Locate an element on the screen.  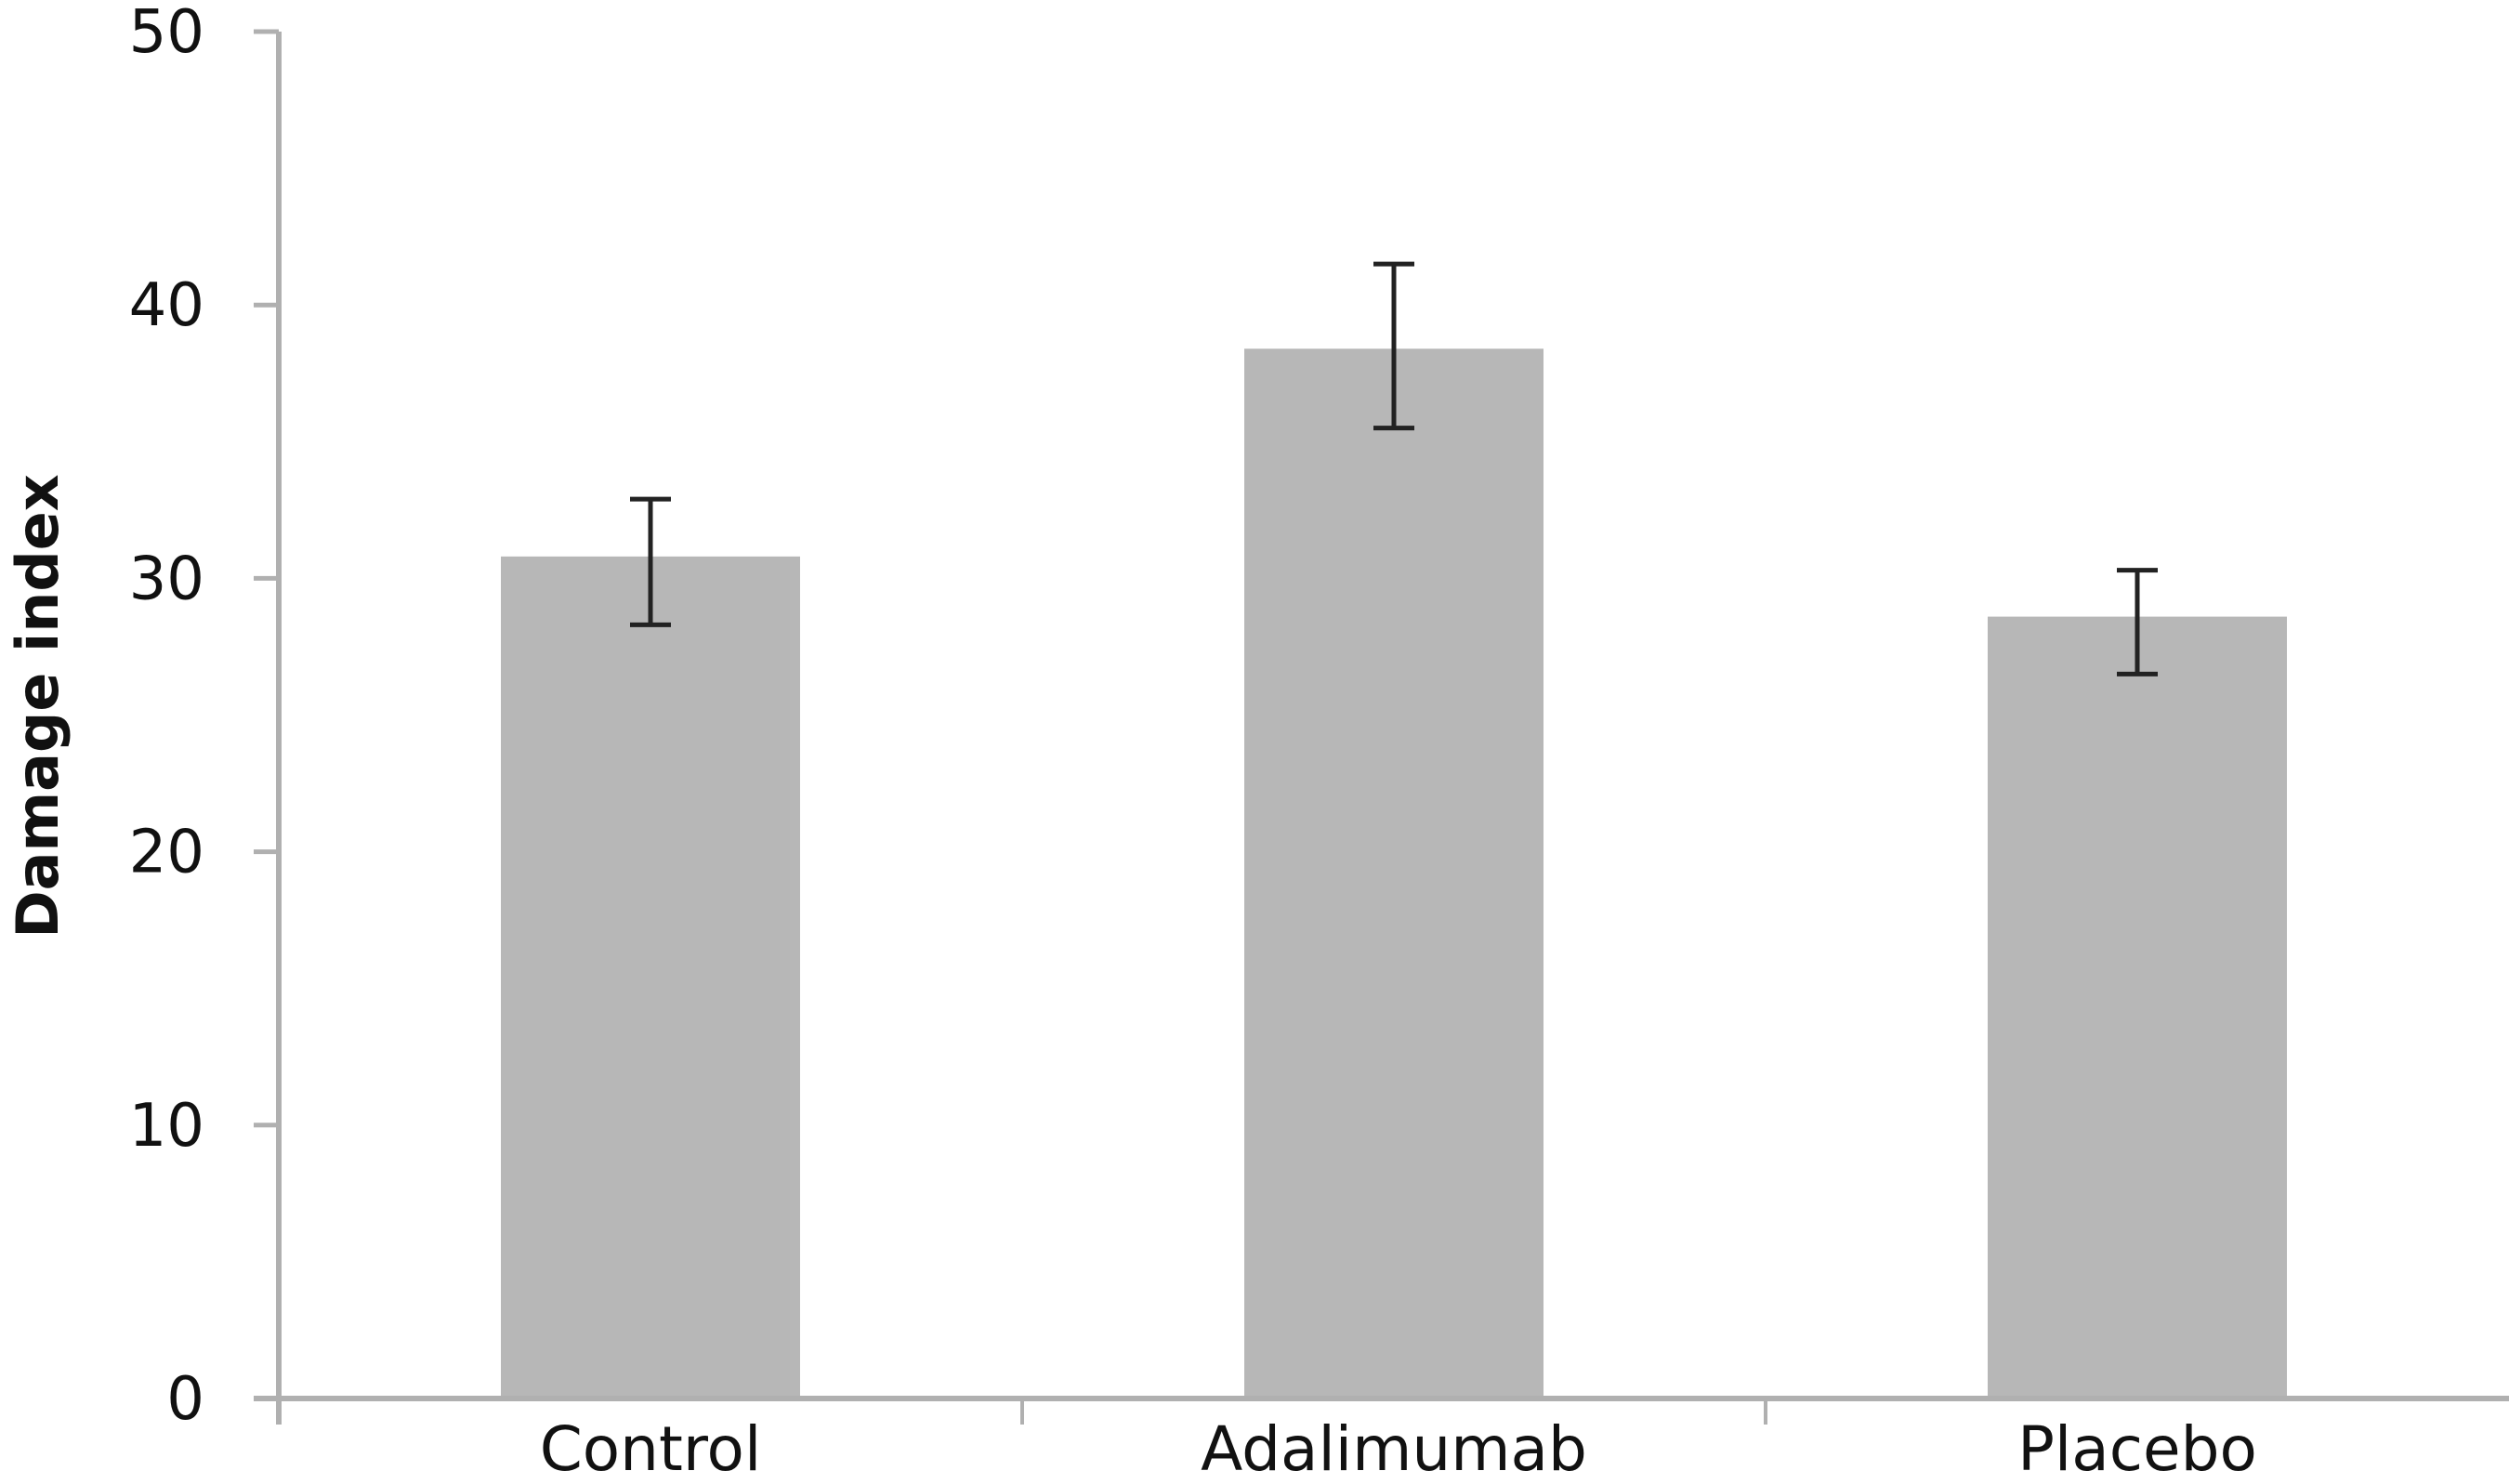
bar-placebo is located at coordinates (2137, 1007).